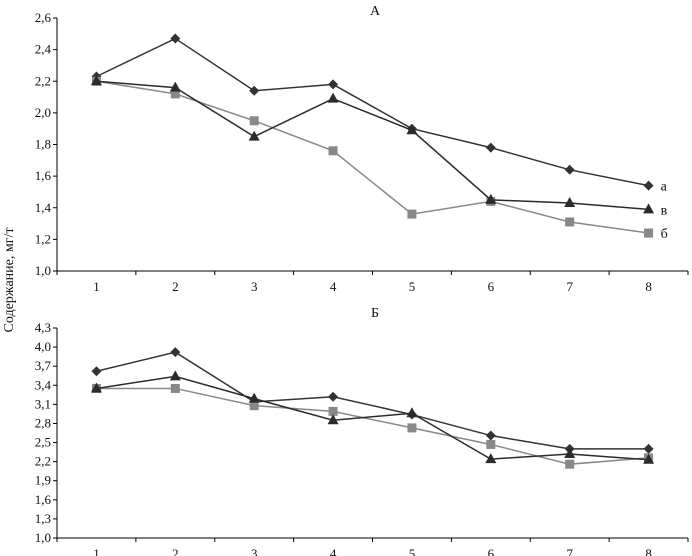 The height and width of the screenshot is (556, 692). Describe the element at coordinates (664, 187) in the screenshot. I see `series-label-0: а` at that location.